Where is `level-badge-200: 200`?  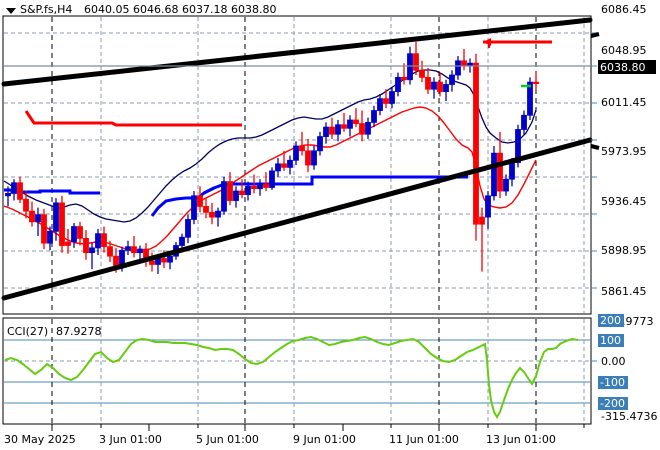 level-badge-200: 200 is located at coordinates (611, 320).